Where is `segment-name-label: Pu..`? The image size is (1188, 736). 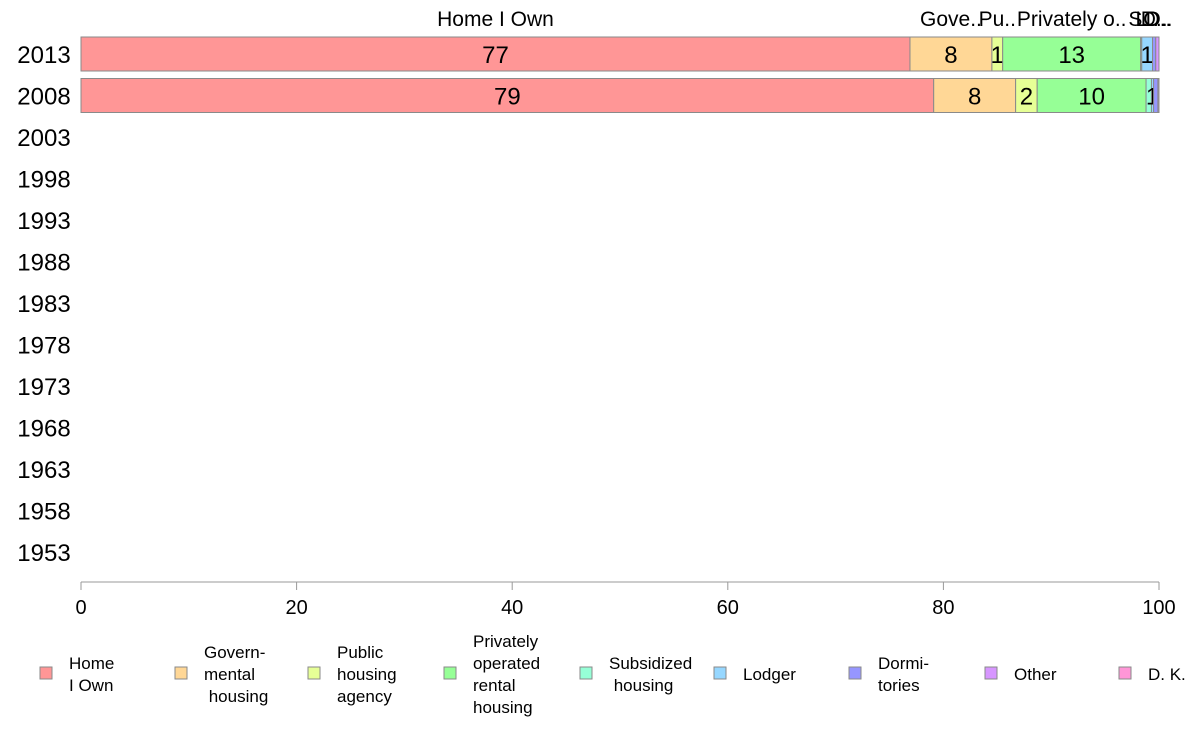 segment-name-label: Pu.. is located at coordinates (997, 19).